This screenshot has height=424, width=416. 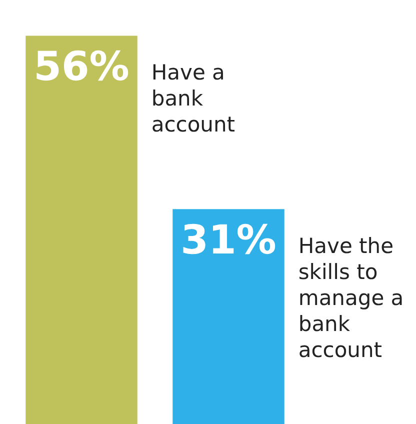 What do you see at coordinates (228, 240) in the screenshot?
I see `data-label: 31%` at bounding box center [228, 240].